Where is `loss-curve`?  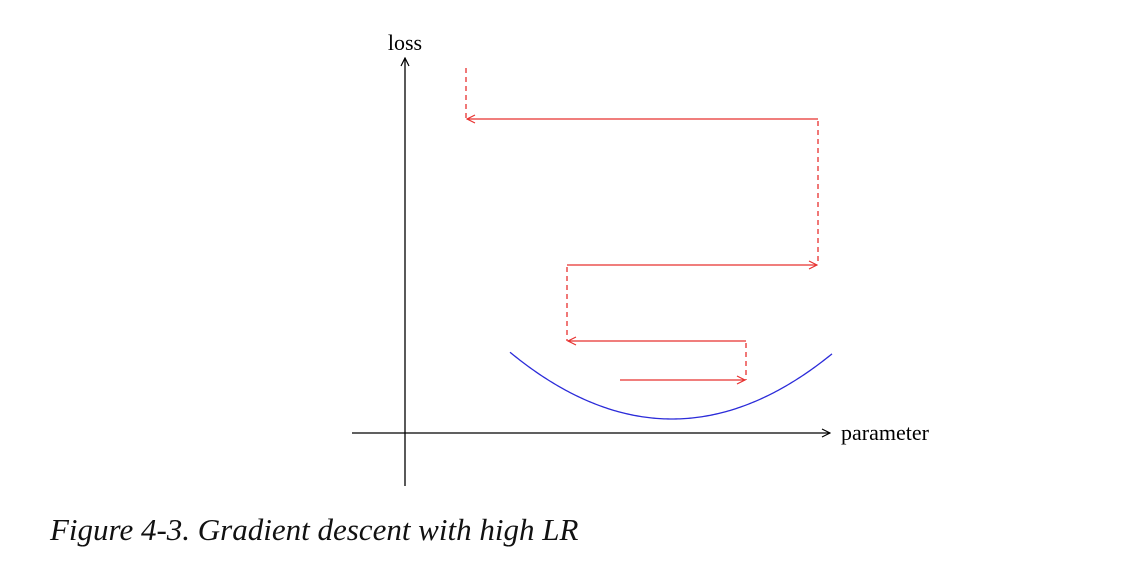
loss-curve is located at coordinates (671, 385).